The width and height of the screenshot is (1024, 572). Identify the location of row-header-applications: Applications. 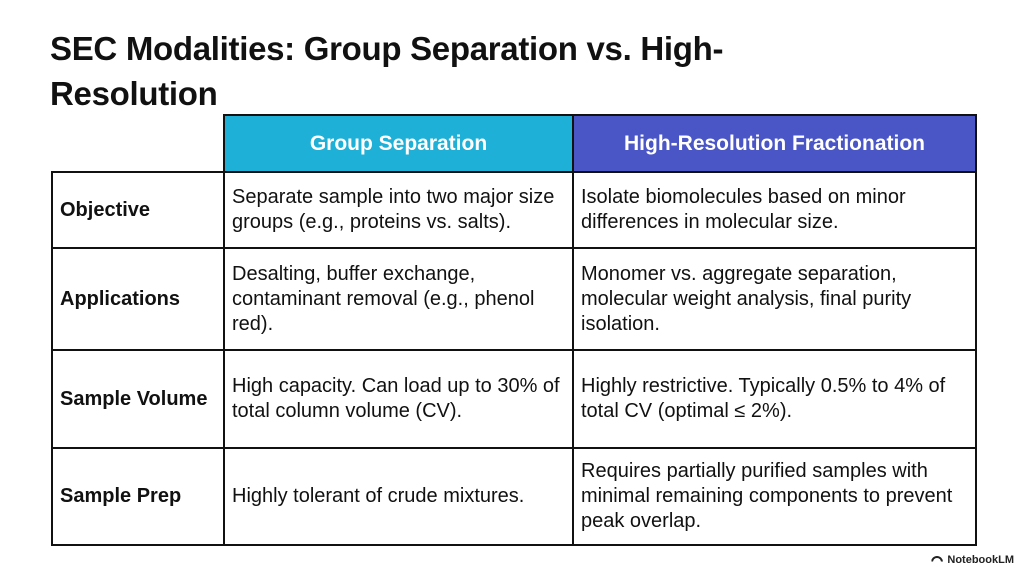
(138, 299).